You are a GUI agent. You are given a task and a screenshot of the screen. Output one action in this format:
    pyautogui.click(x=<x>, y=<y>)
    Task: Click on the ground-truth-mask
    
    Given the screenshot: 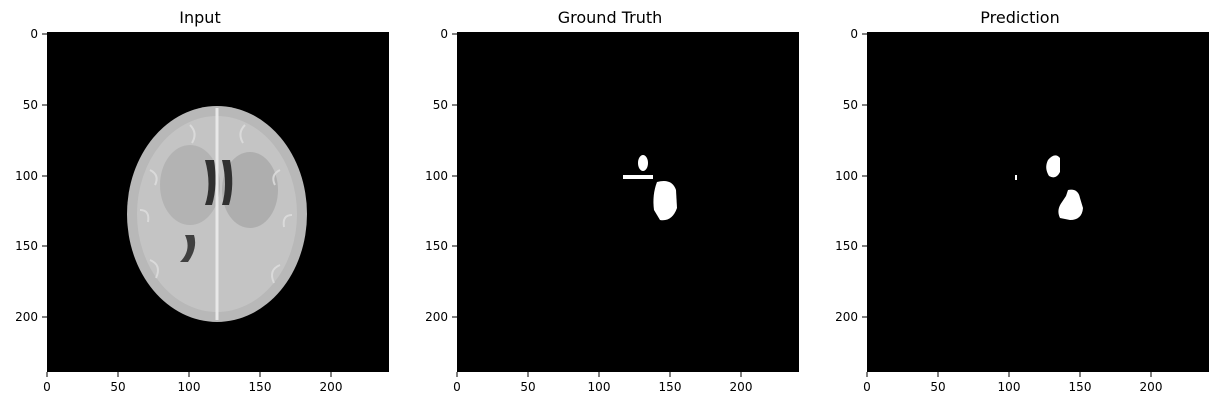 What is the action you would take?
    pyautogui.click(x=650, y=188)
    